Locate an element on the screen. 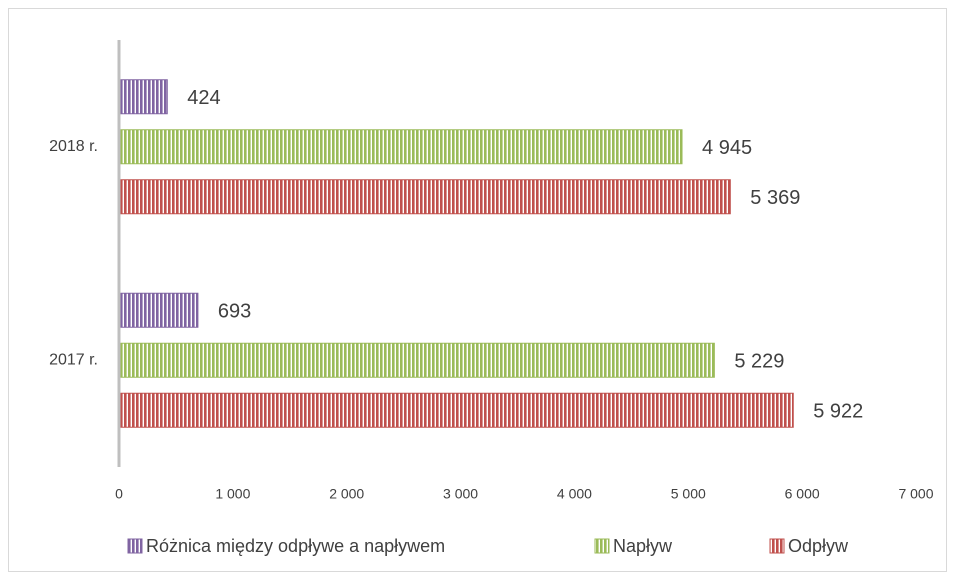 The width and height of the screenshot is (955, 585). x-tick-label: 0 is located at coordinates (119, 494).